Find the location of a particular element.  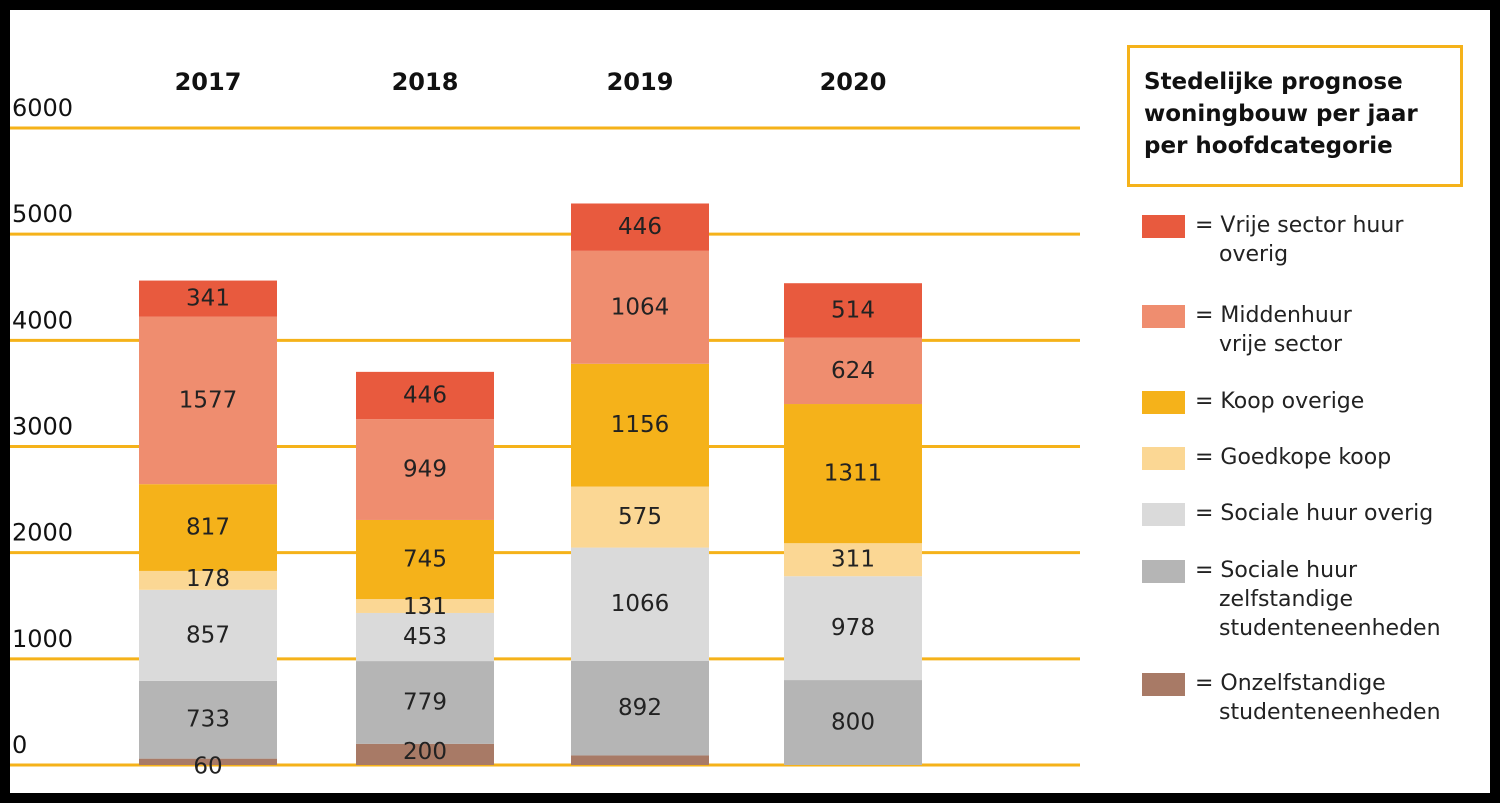

y-tick-label: 4000 is located at coordinates (42, 320).